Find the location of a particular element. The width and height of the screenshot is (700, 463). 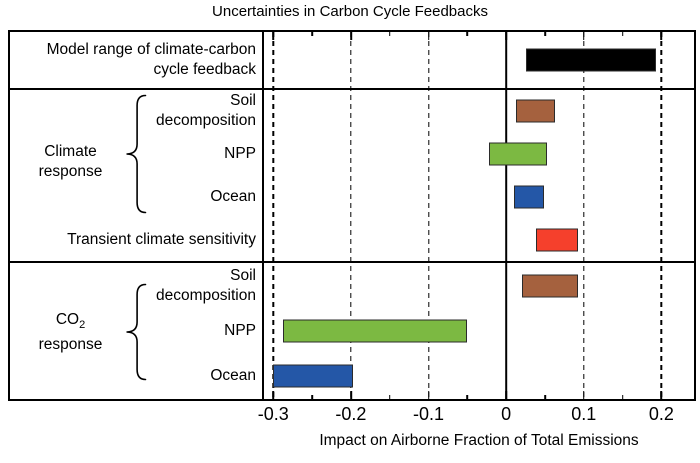

bar-model-range is located at coordinates (590, 60).